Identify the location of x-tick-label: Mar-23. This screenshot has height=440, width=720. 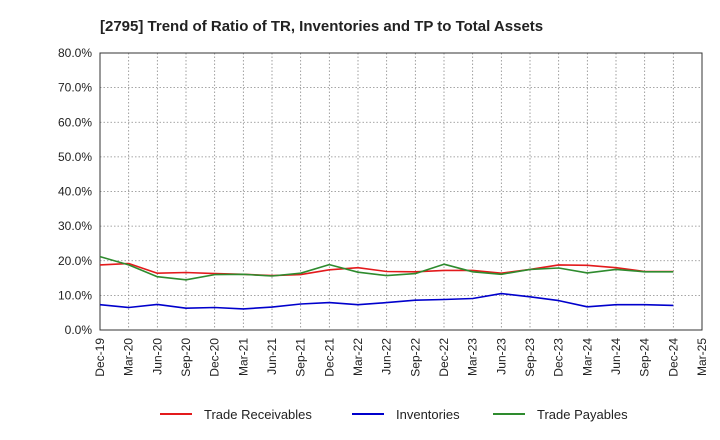
(473, 357).